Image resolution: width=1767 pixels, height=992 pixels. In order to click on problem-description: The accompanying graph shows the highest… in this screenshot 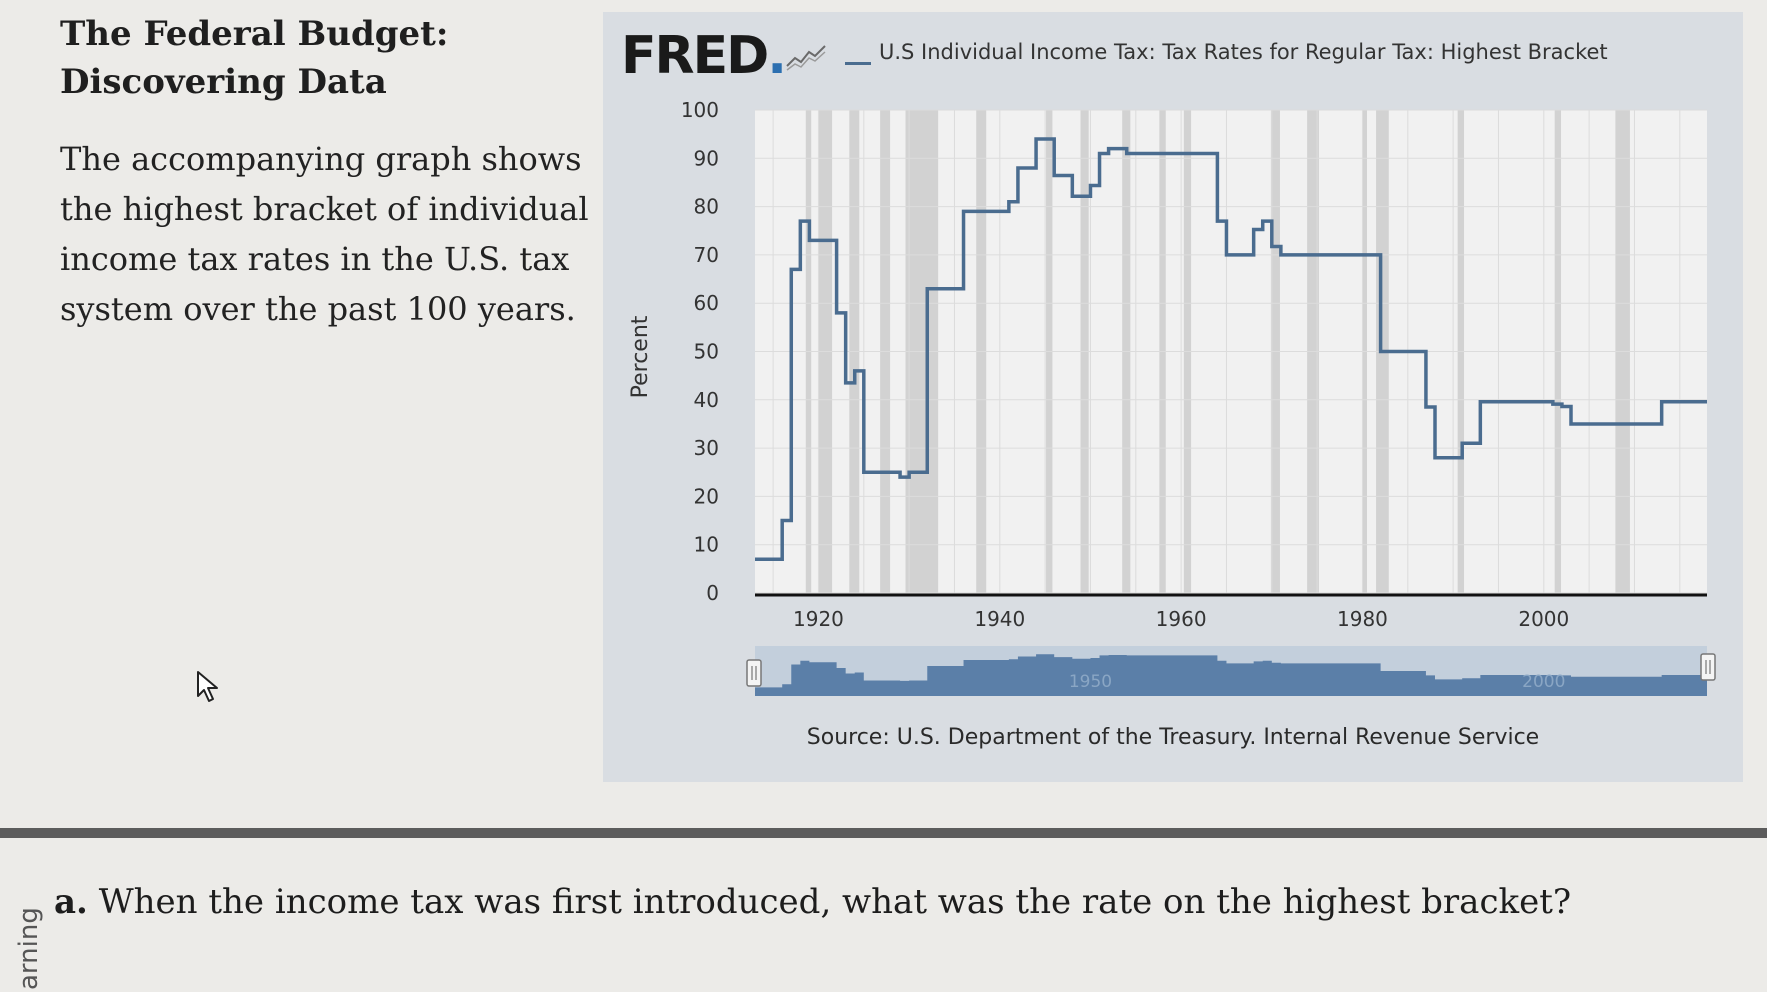, I will do `click(324, 234)`.